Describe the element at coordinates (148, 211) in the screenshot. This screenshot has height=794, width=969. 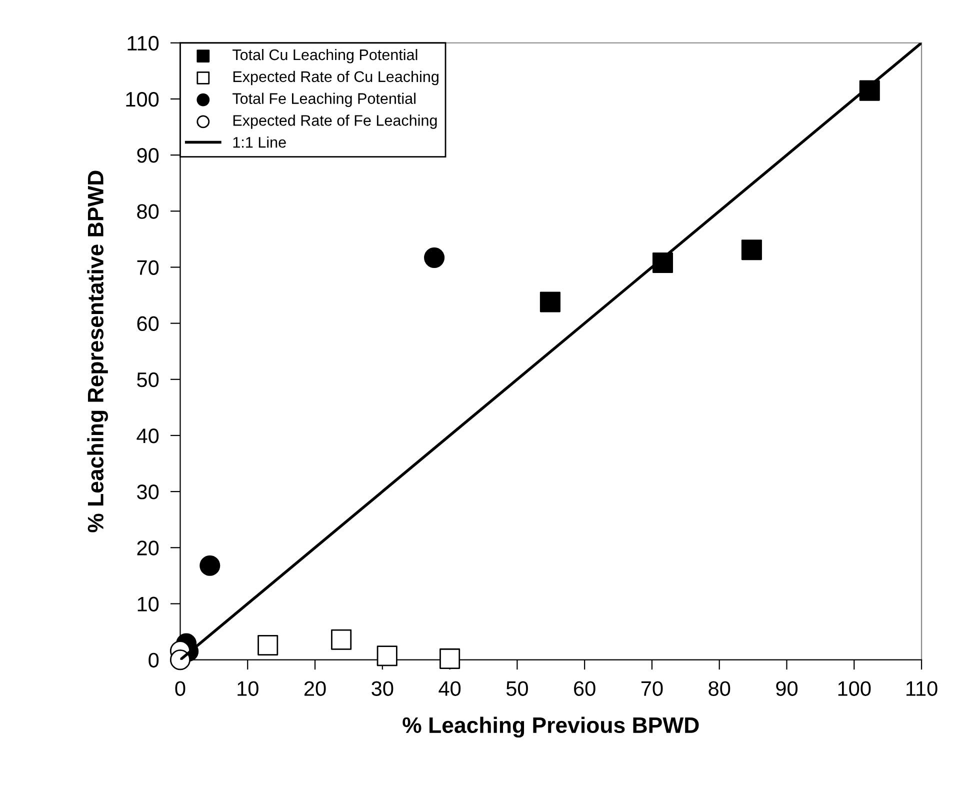
I see `y-tick-label: 80` at that location.